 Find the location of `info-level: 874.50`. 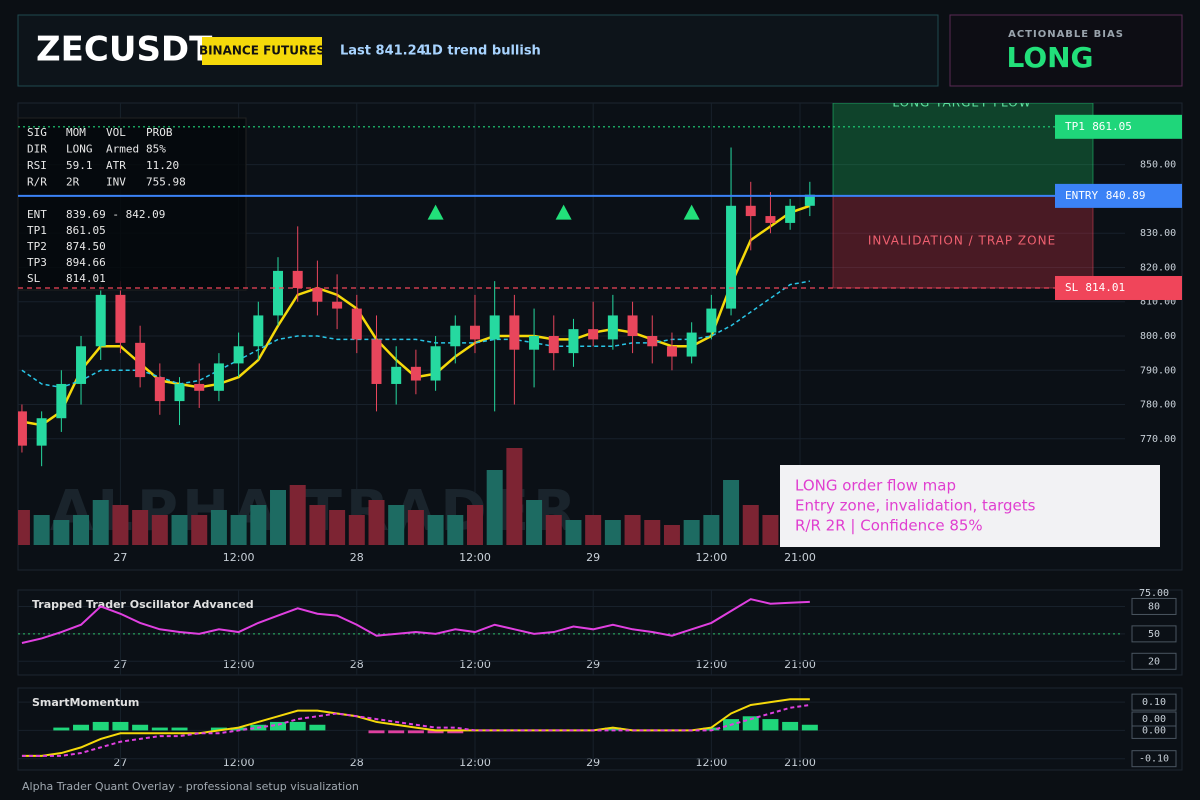

info-level: 874.50 is located at coordinates (86, 246).